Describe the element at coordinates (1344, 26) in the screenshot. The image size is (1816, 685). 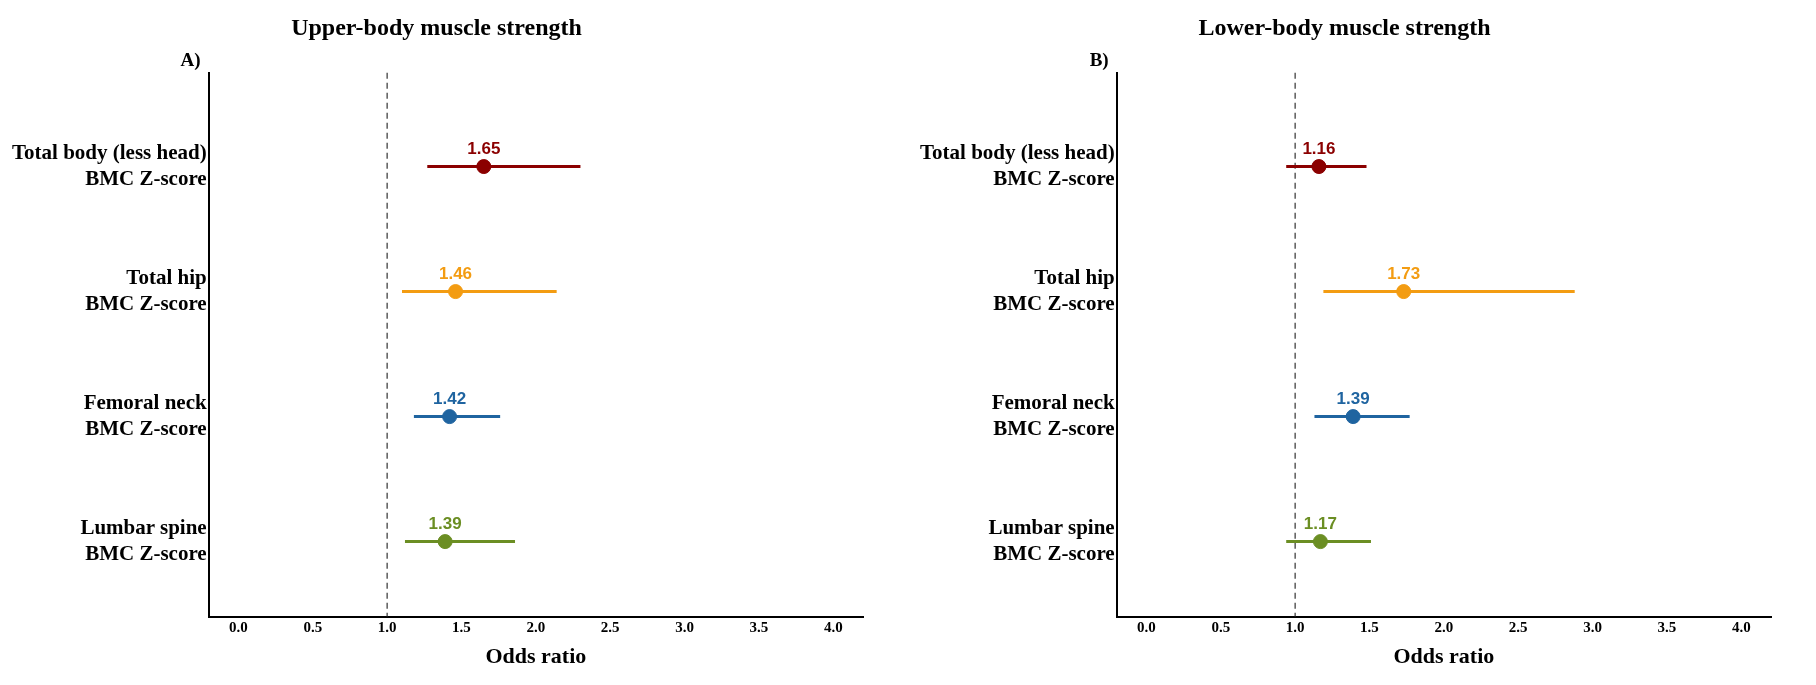
I see `chart-title: Lower-body muscle strength` at that location.